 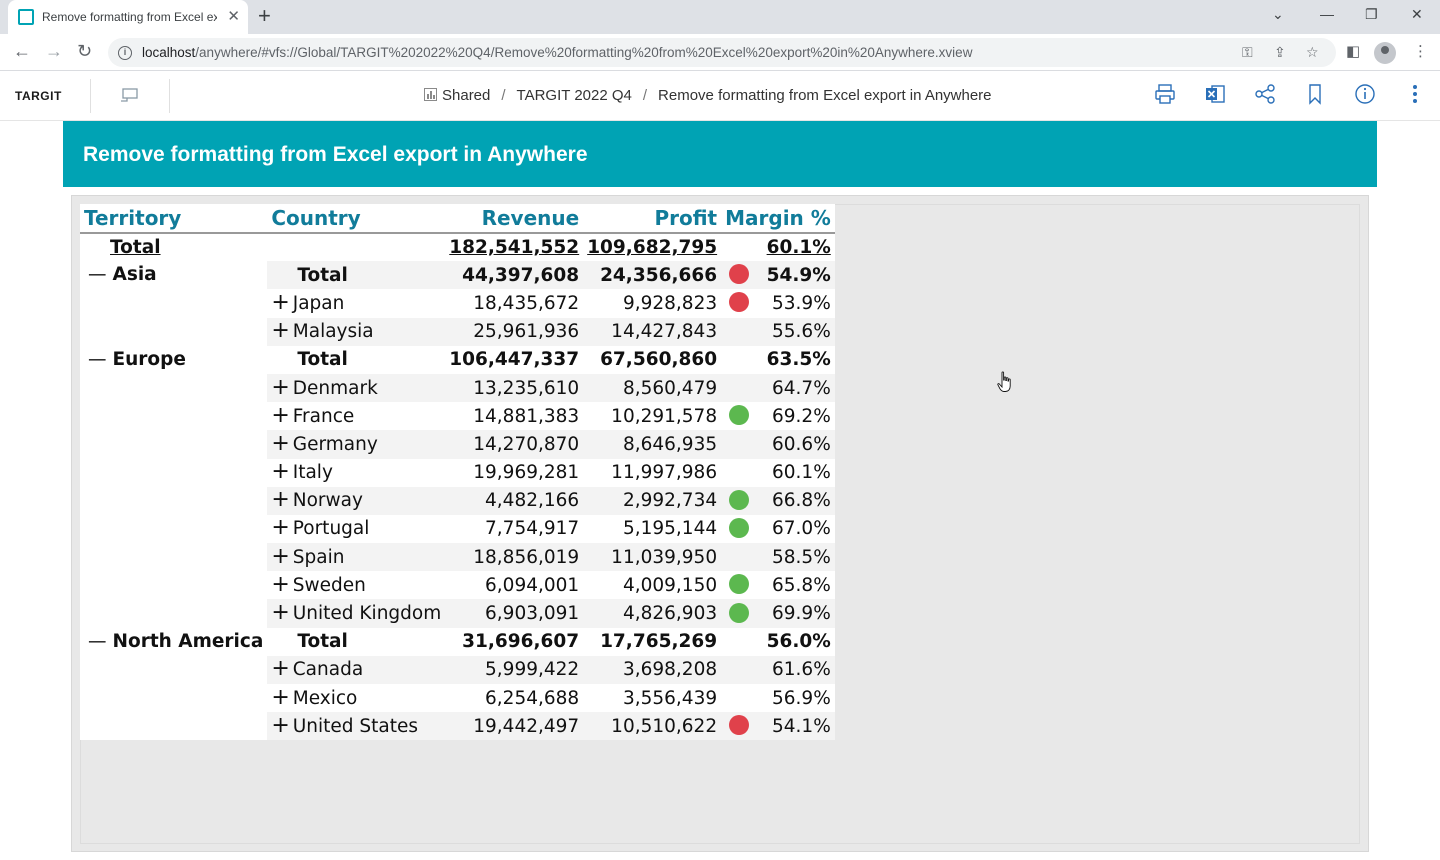 I want to click on minimize-icon: —, so click(x=1327, y=14).